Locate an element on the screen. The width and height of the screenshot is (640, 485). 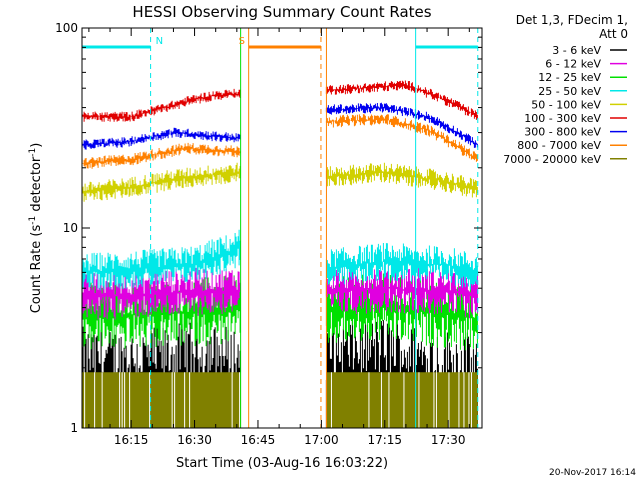
x-tick-label: 16:45 is located at coordinates (258, 440).